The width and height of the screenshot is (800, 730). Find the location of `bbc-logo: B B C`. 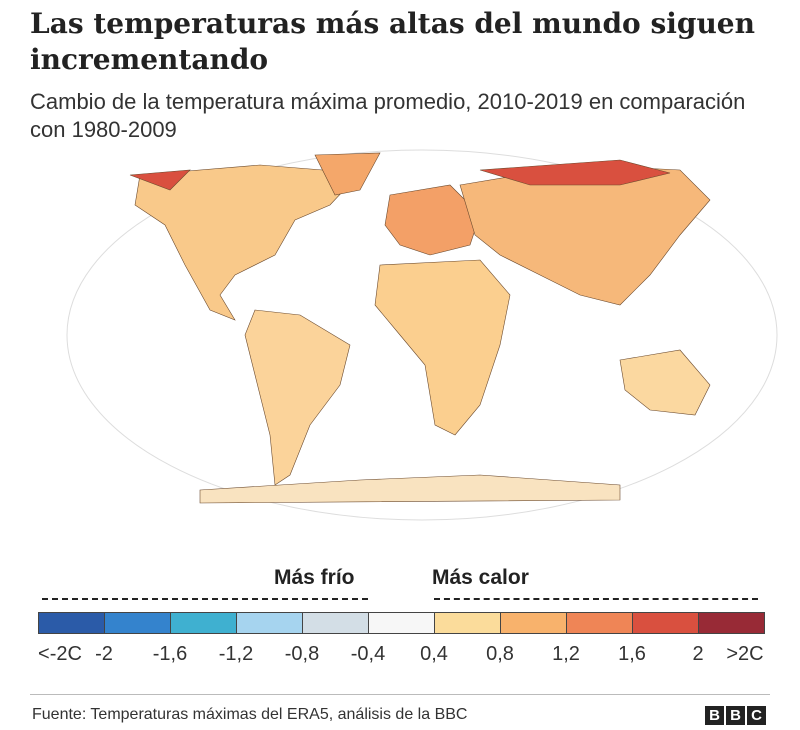

bbc-logo: B B C is located at coordinates (735, 715).